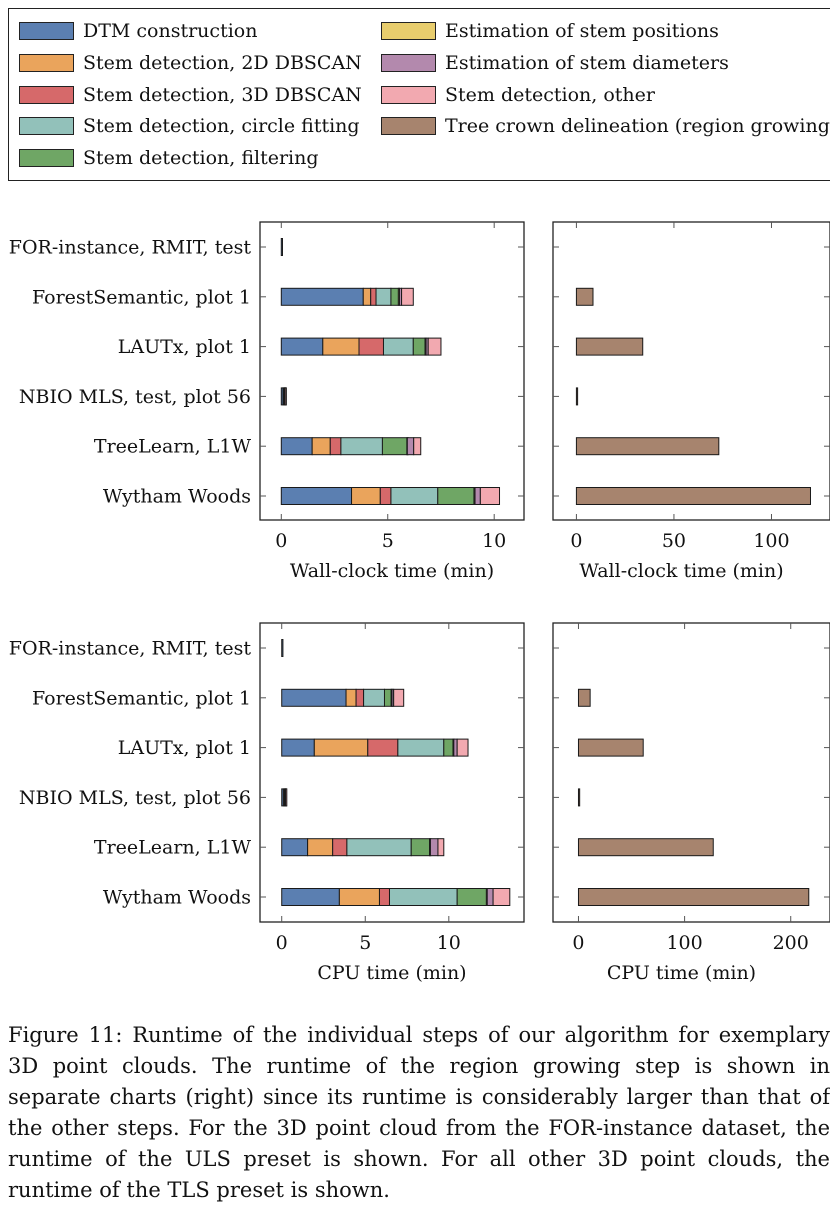 This screenshot has width=830, height=1210. I want to click on legend-label: Stem detection, filtering, so click(201, 158).